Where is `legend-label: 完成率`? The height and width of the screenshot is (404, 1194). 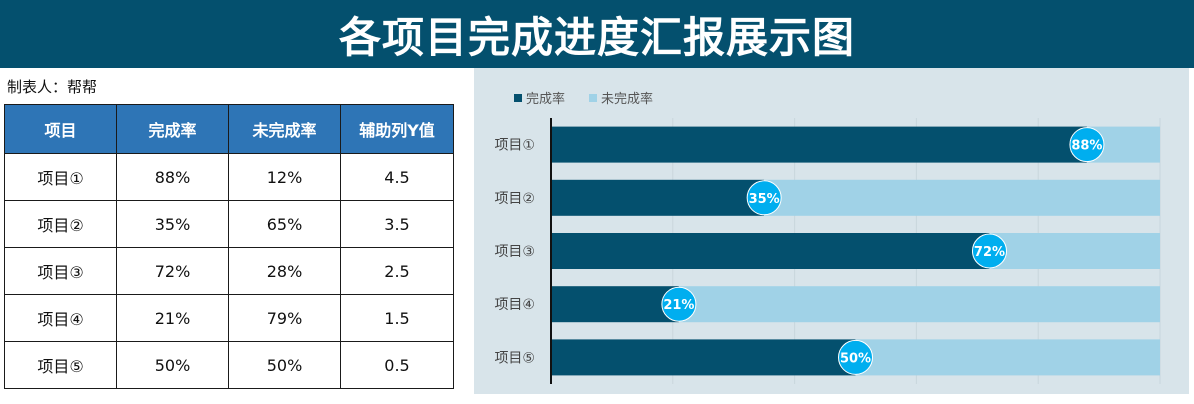 legend-label: 完成率 is located at coordinates (545, 99).